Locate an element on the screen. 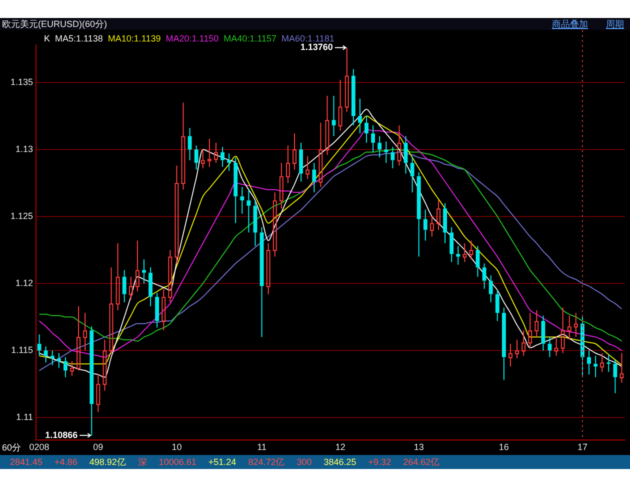  x-tick-label: 09 is located at coordinates (98, 447).